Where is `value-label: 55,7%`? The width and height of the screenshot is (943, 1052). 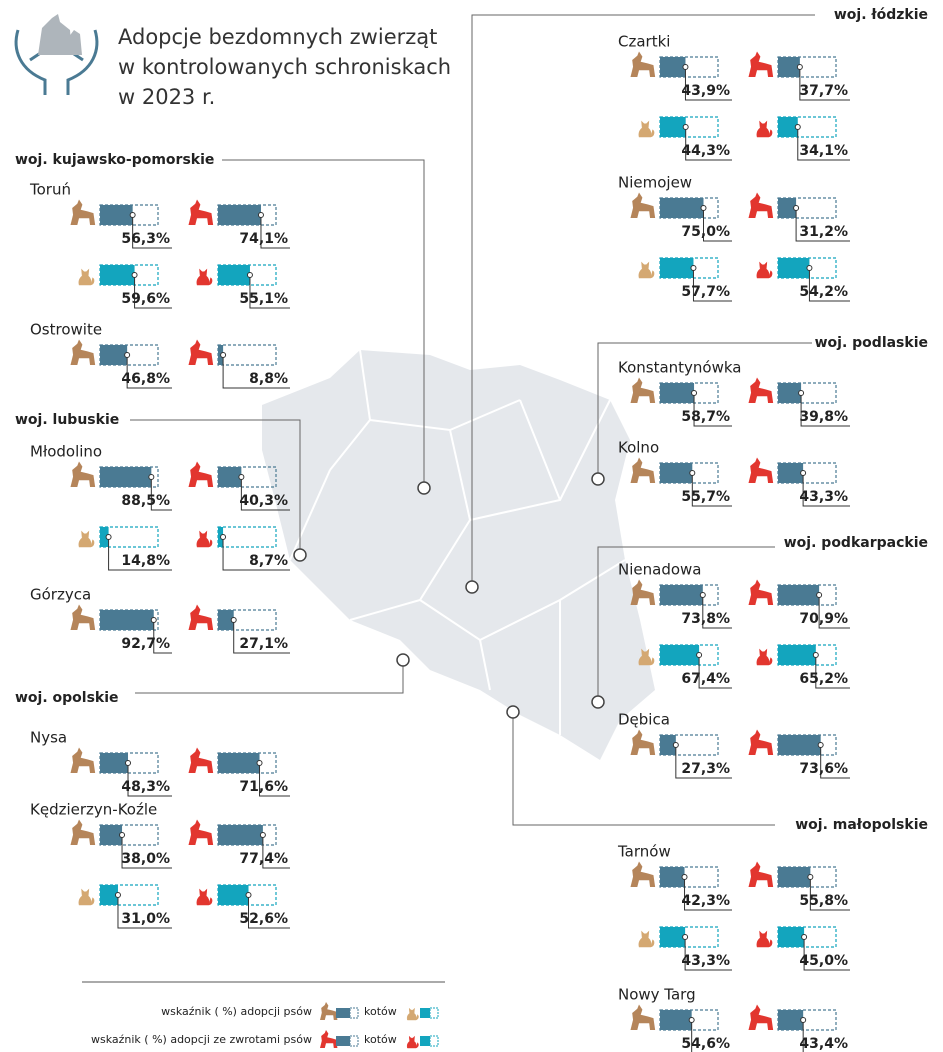 value-label: 55,7% is located at coordinates (705, 497).